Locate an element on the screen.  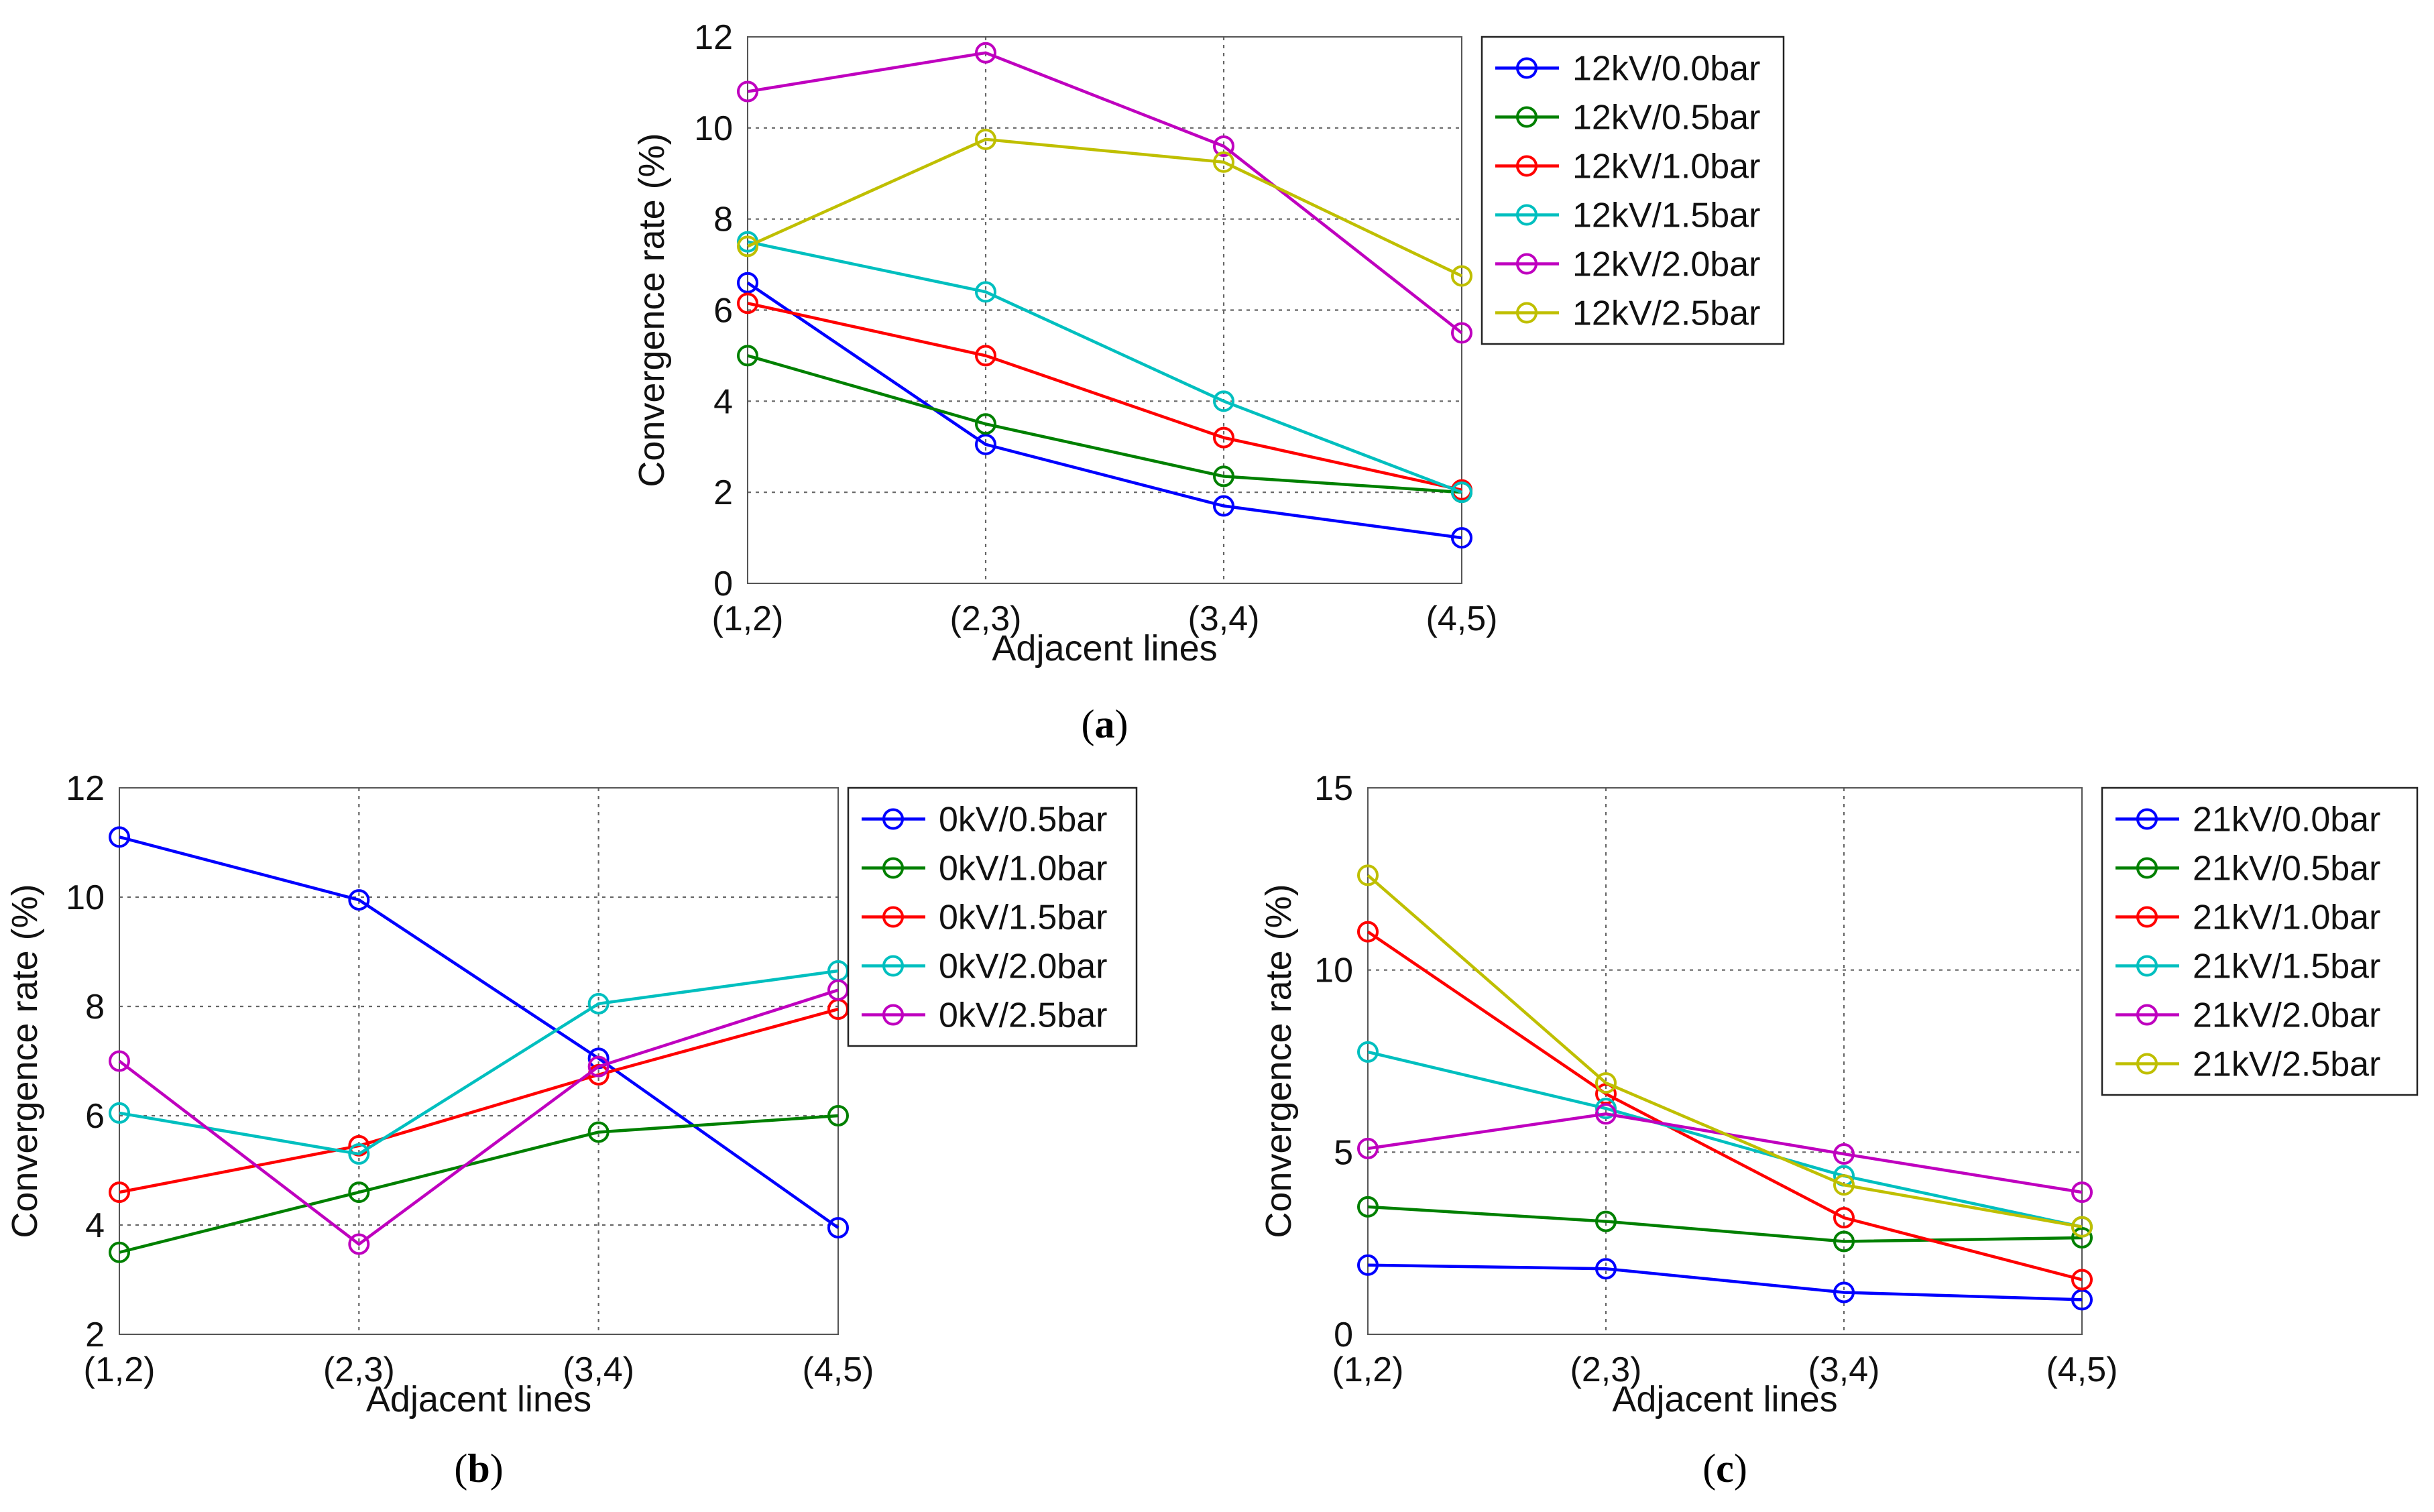
series-12kV/2.5bar is located at coordinates (1104, 208).